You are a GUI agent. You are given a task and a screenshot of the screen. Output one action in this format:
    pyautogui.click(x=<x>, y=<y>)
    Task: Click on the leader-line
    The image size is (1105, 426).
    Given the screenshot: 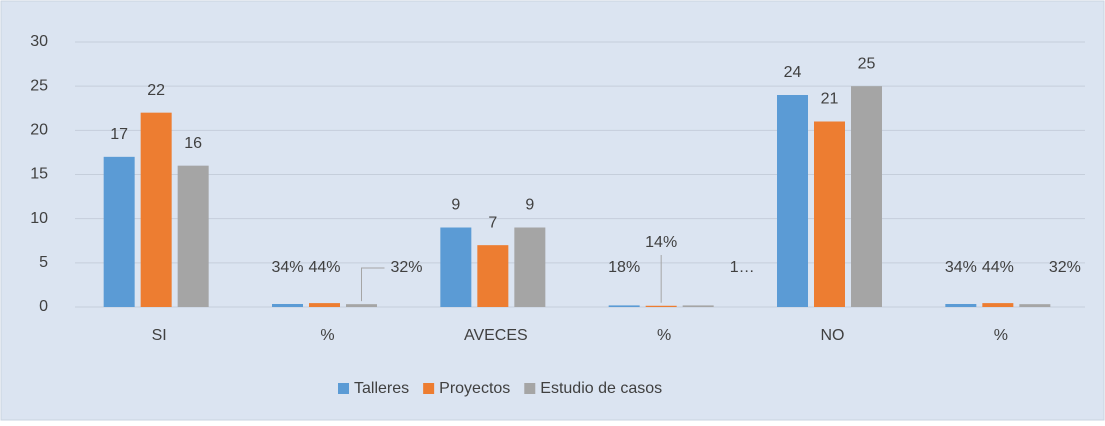 What is the action you would take?
    pyautogui.click(x=373, y=284)
    